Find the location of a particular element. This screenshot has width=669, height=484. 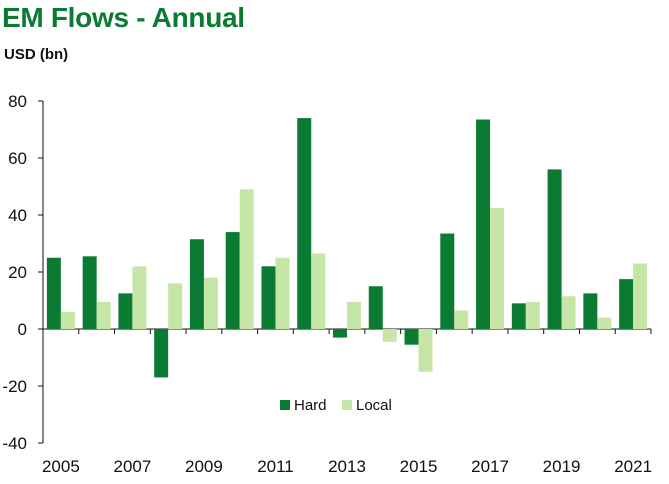

x-tick-label: 2015 is located at coordinates (419, 466).